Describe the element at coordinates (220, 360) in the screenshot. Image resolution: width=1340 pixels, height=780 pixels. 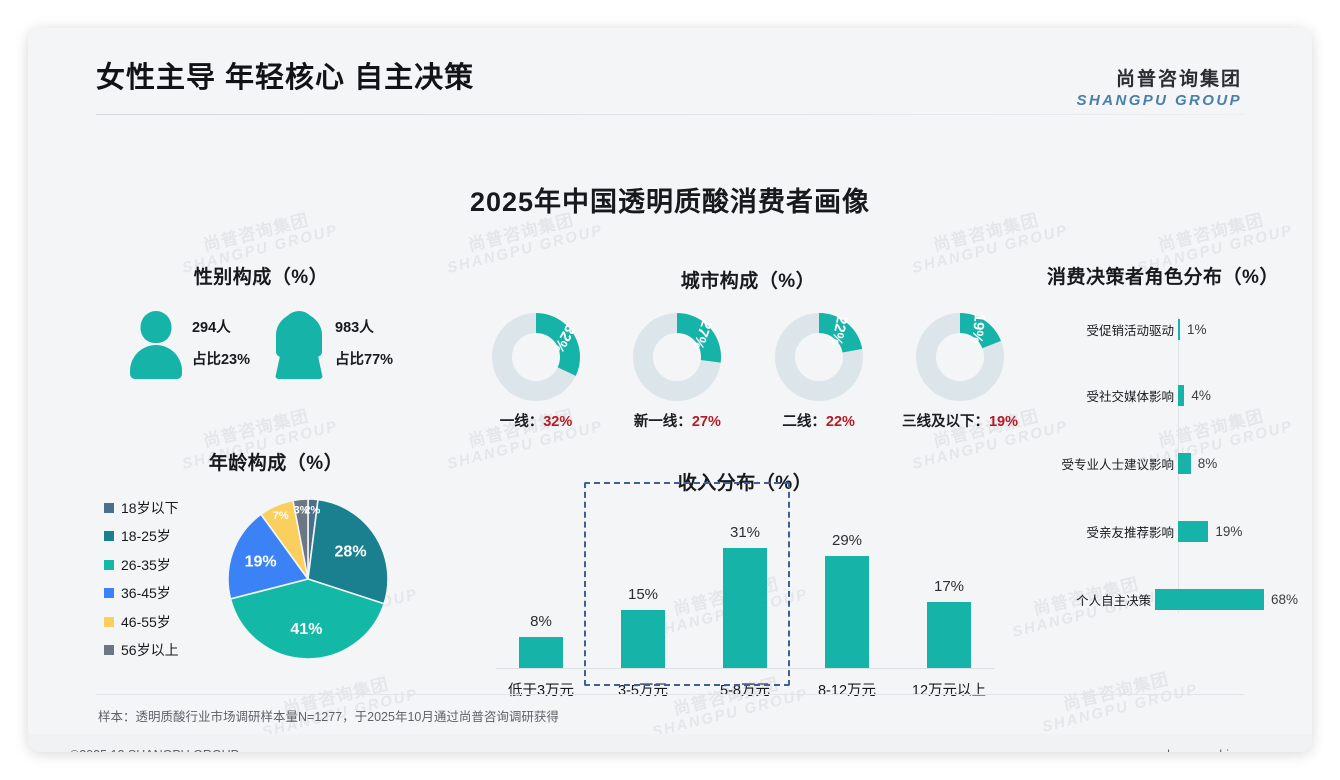
I see `male-share: 占比23%` at that location.